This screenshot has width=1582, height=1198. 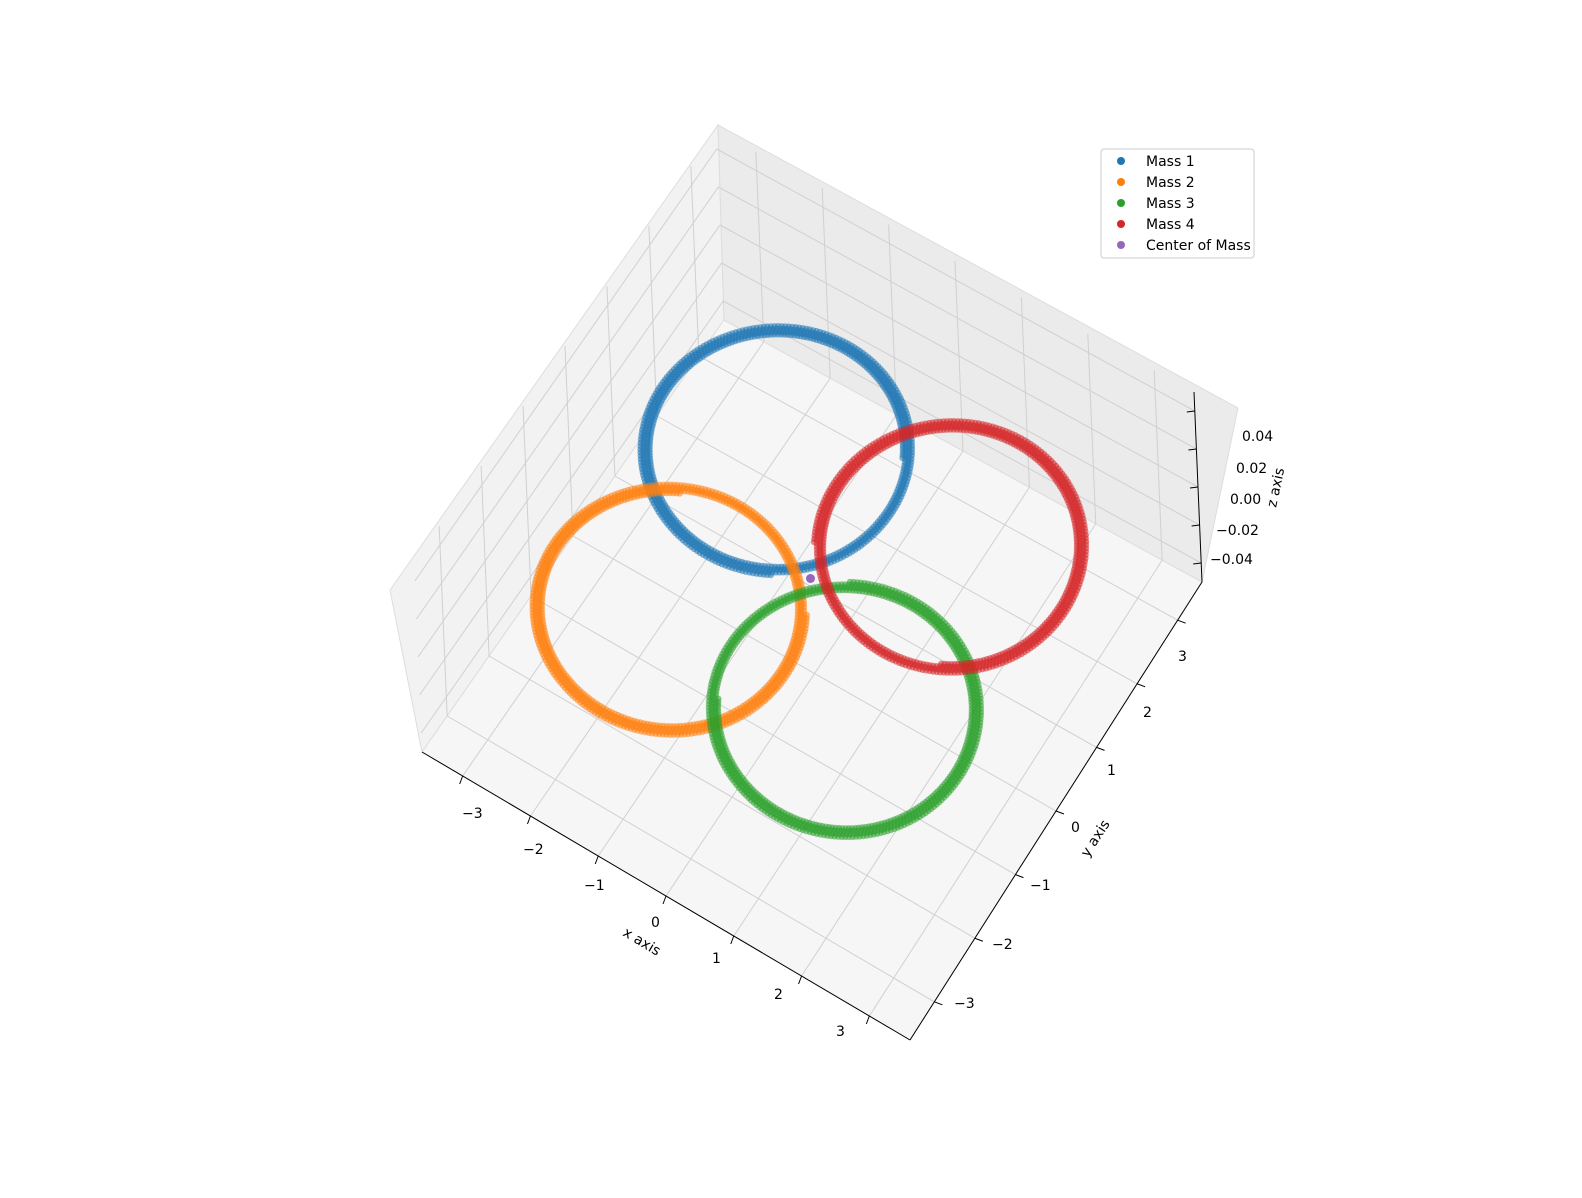 What do you see at coordinates (778, 995) in the screenshot?
I see `x-tick-label: 2` at bounding box center [778, 995].